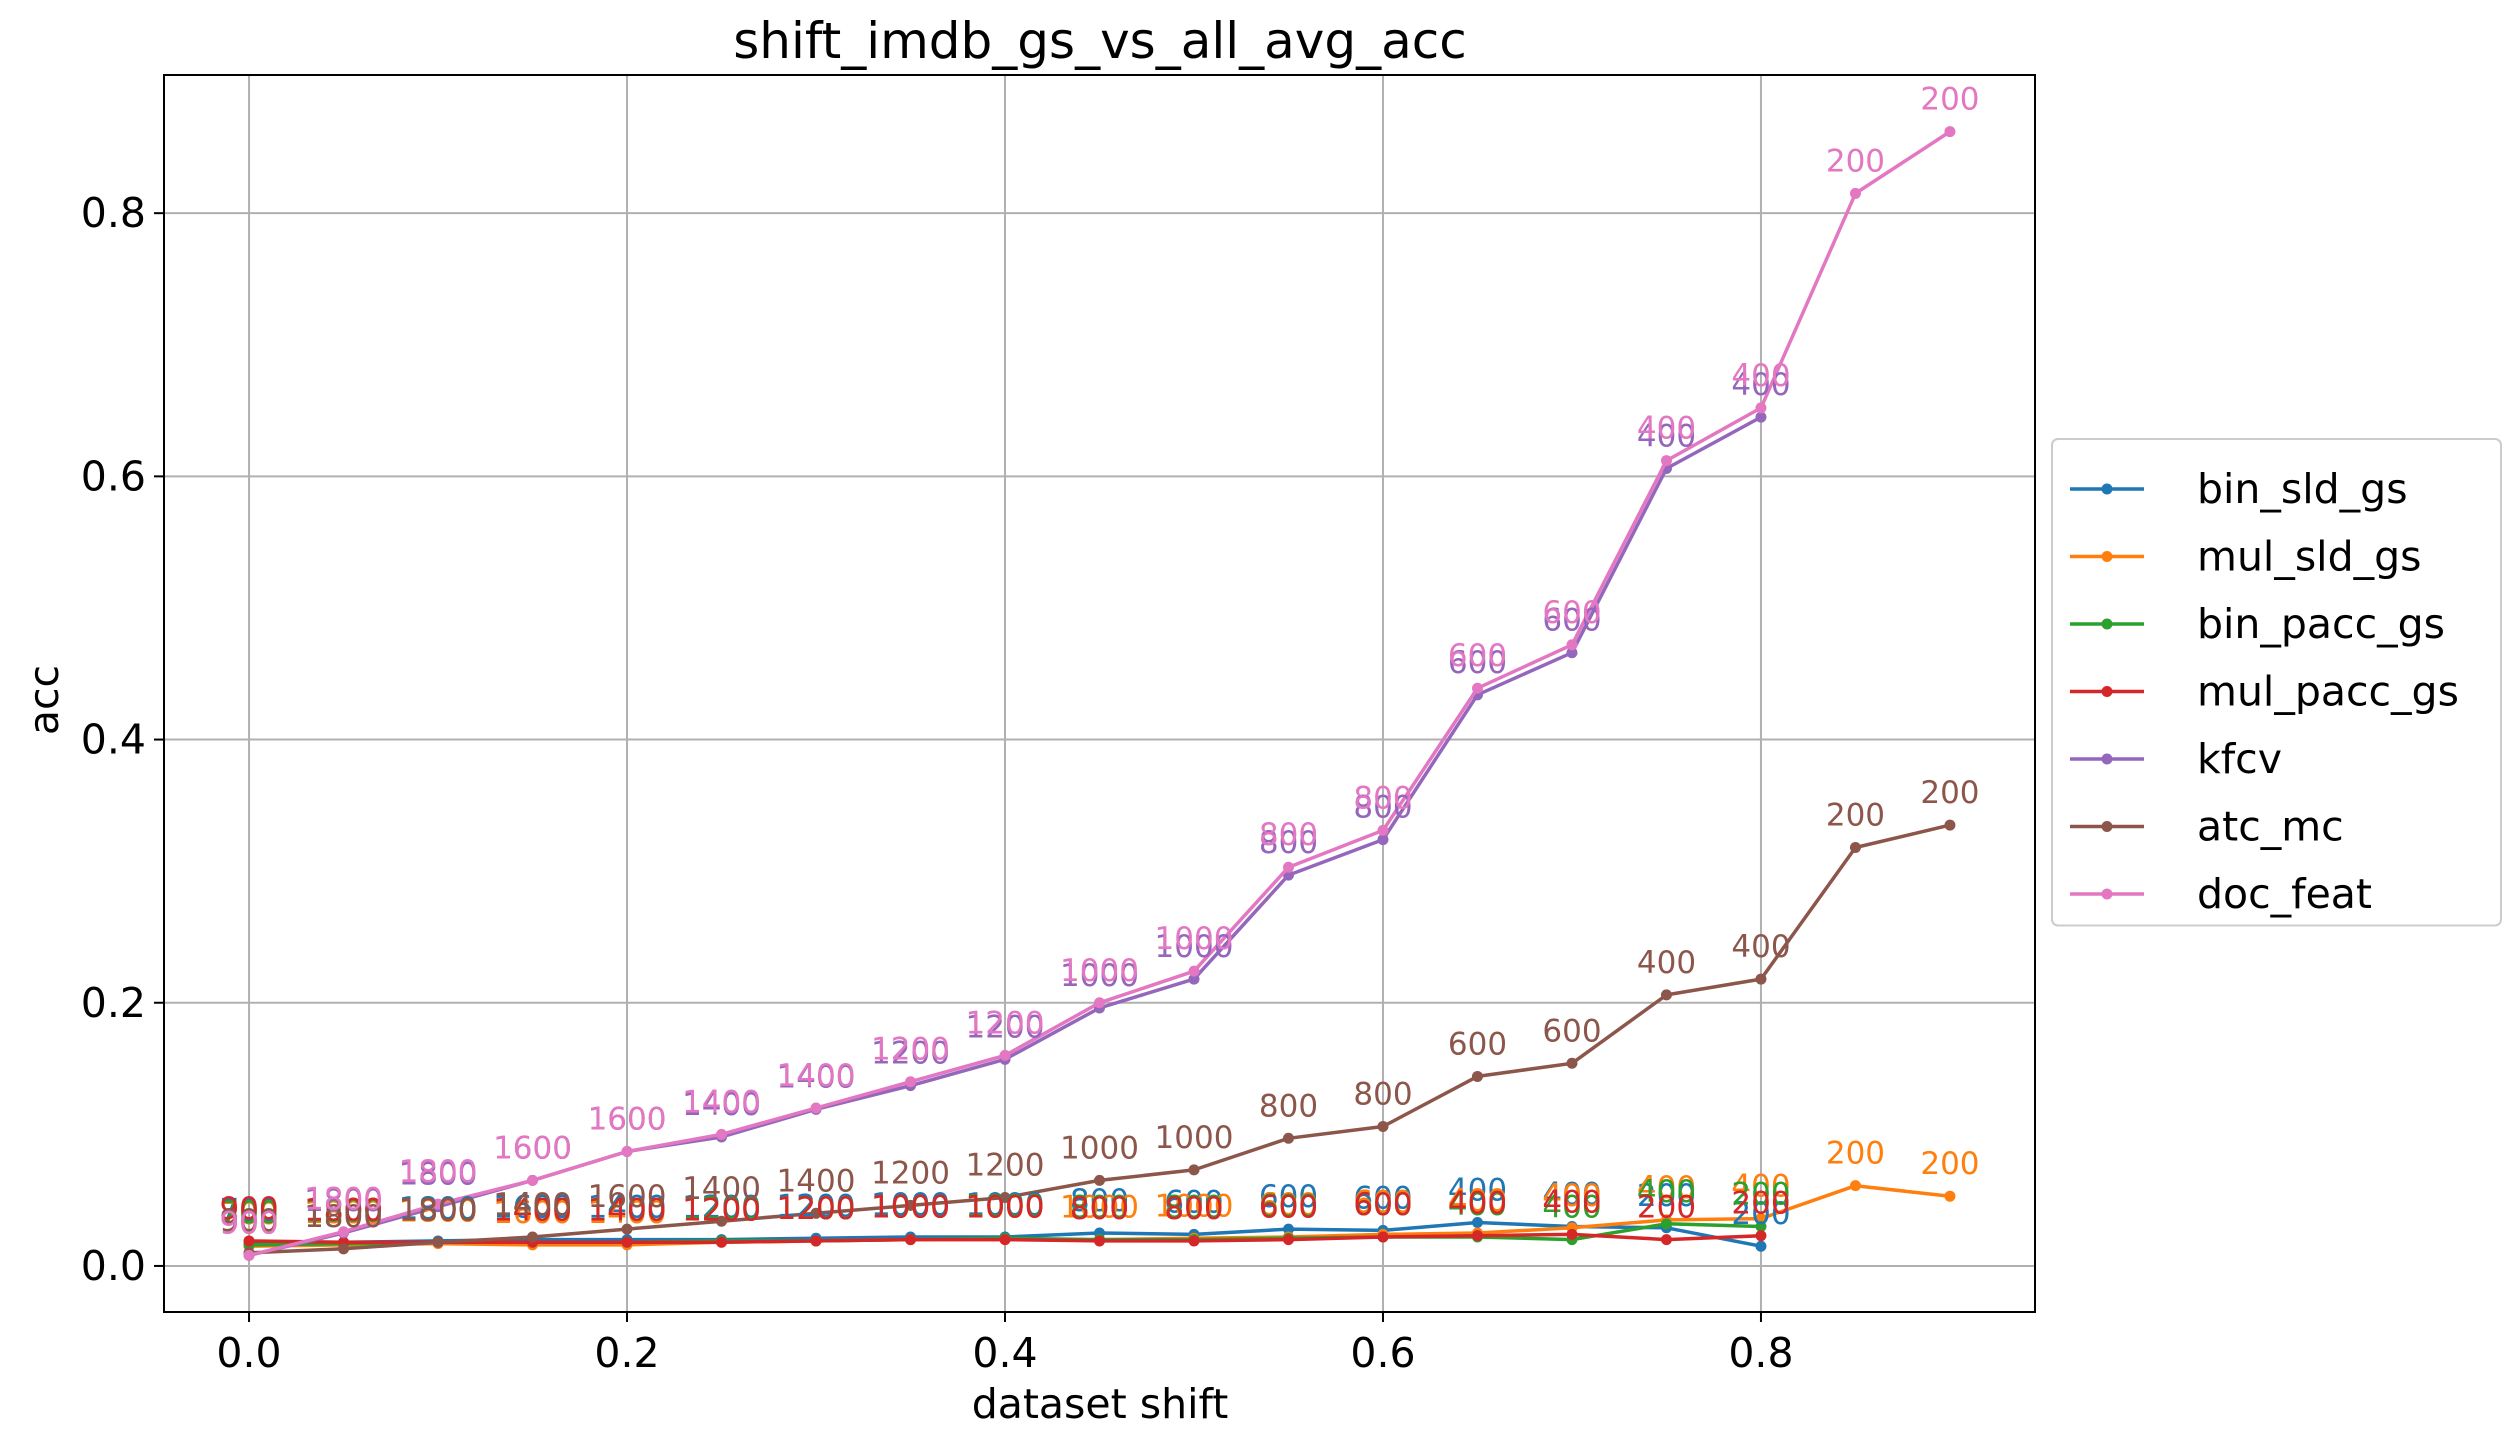 The width and height of the screenshot is (2510, 1446). Describe the element at coordinates (1760, 1194) in the screenshot. I see `point-label-bin_pacc_gs: 200` at that location.